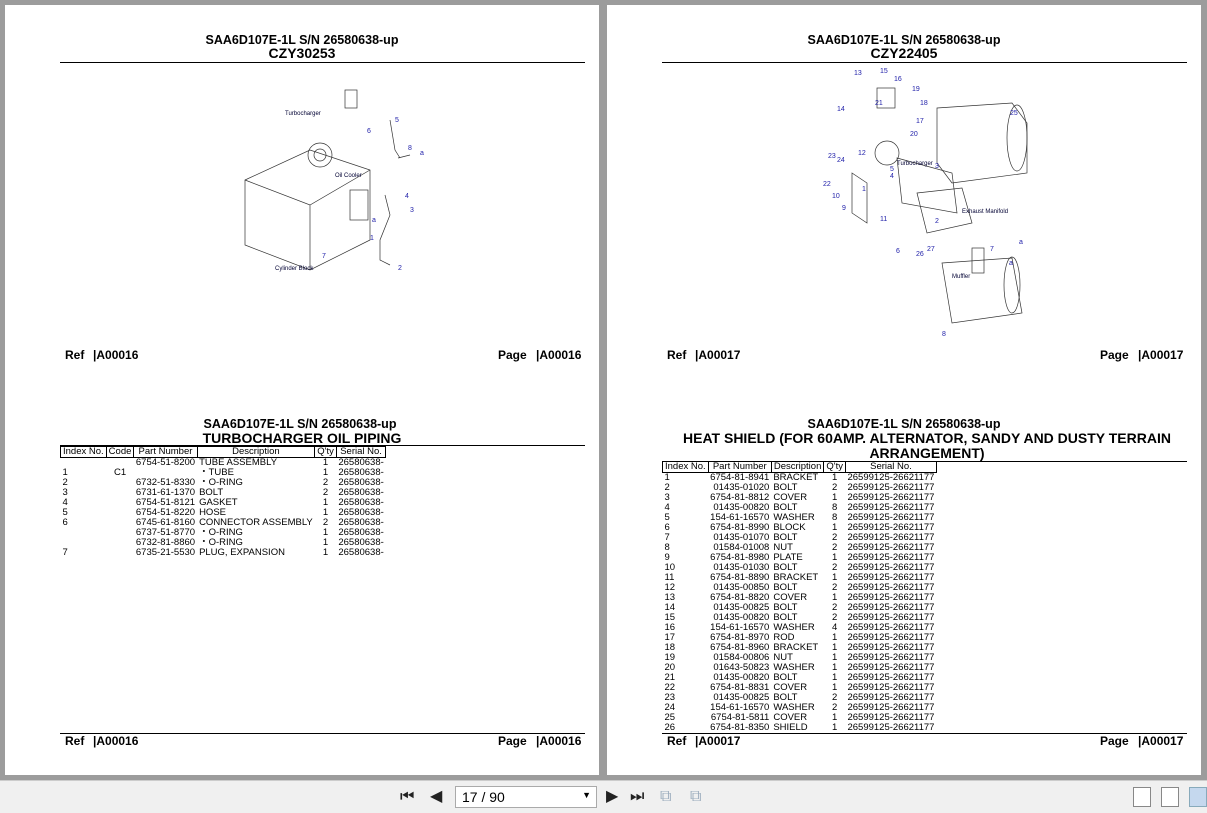 The image size is (1207, 813). What do you see at coordinates (985, 212) in the screenshot?
I see `label-exhaust-manifold: Exhaust Manifold` at bounding box center [985, 212].